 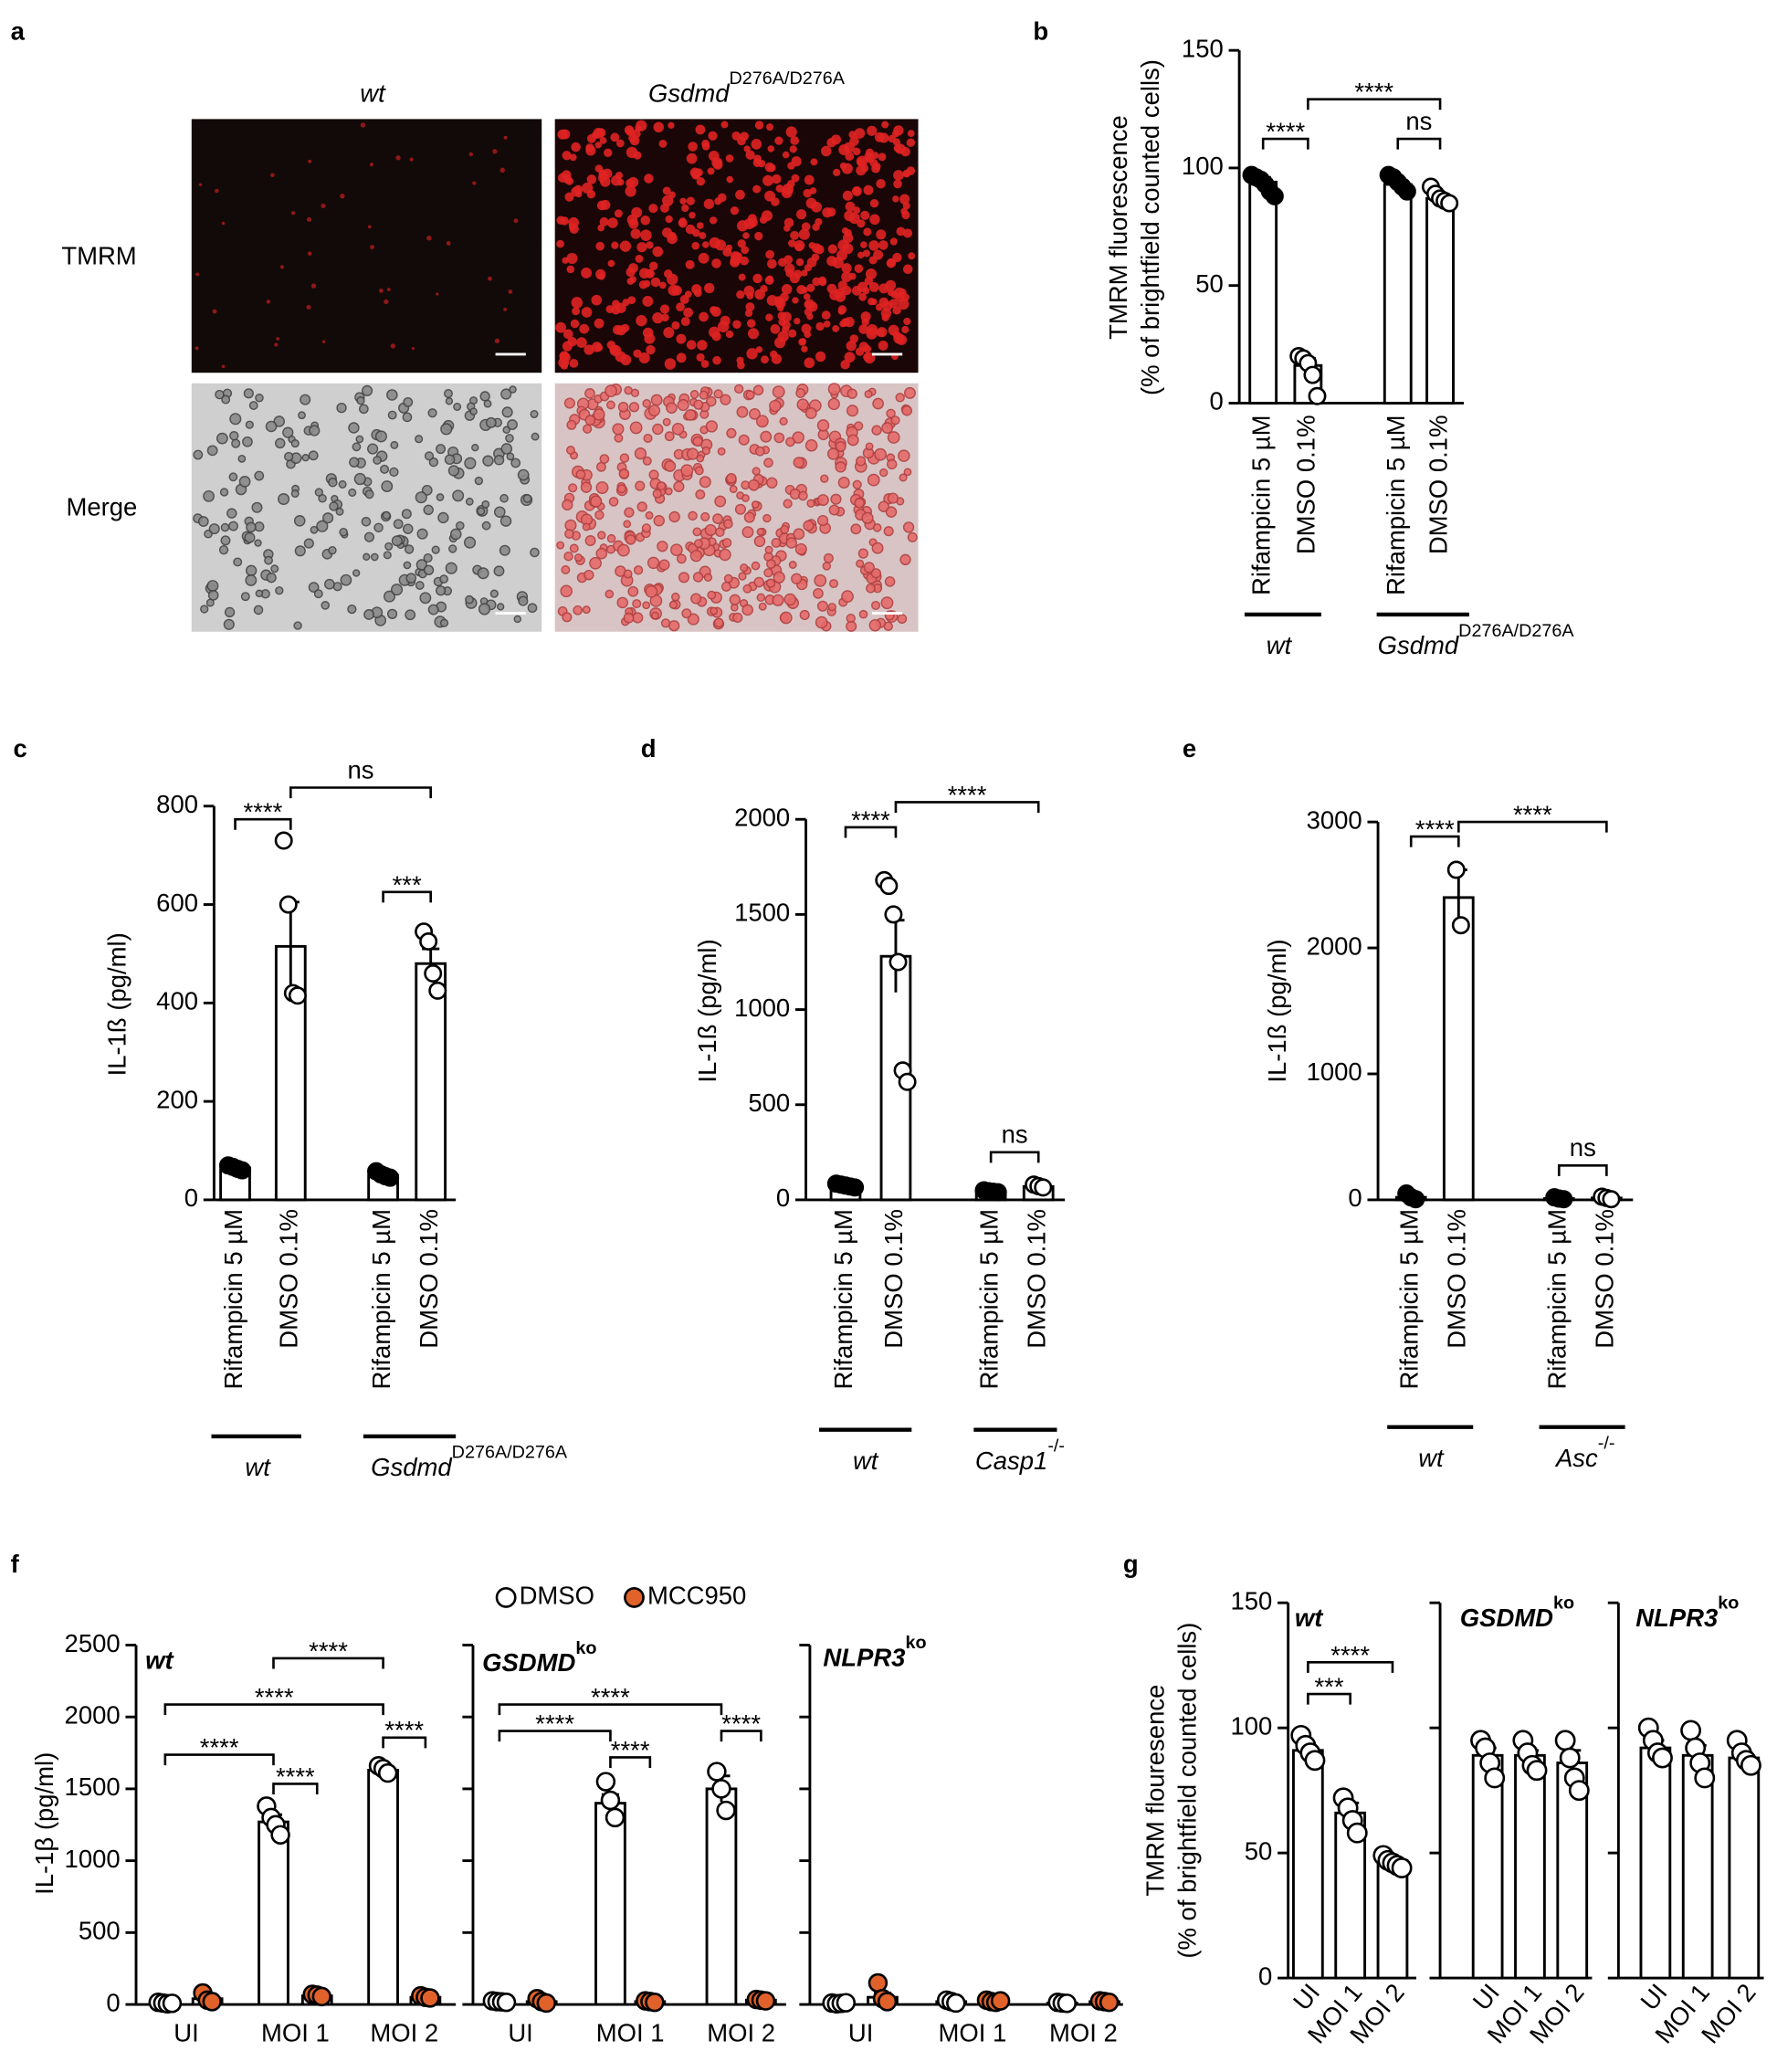 I want to click on y-axis-label: IL-1β (pg/ml), so click(x=44, y=1823).